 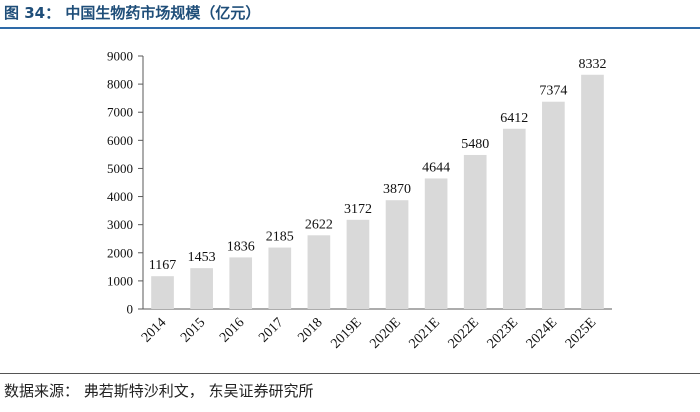 I want to click on y-tick-label: 6000, so click(x=120, y=140).